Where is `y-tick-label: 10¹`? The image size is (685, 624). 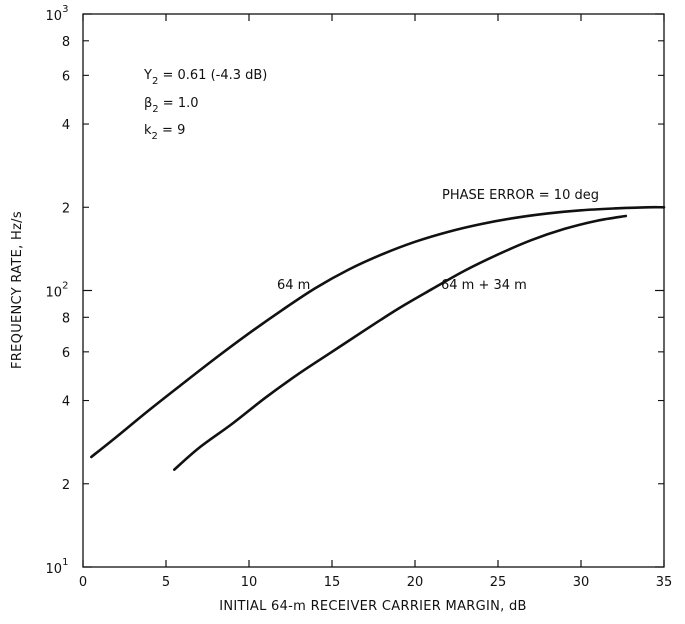
y-tick-label: 10¹ is located at coordinates (57, 567).